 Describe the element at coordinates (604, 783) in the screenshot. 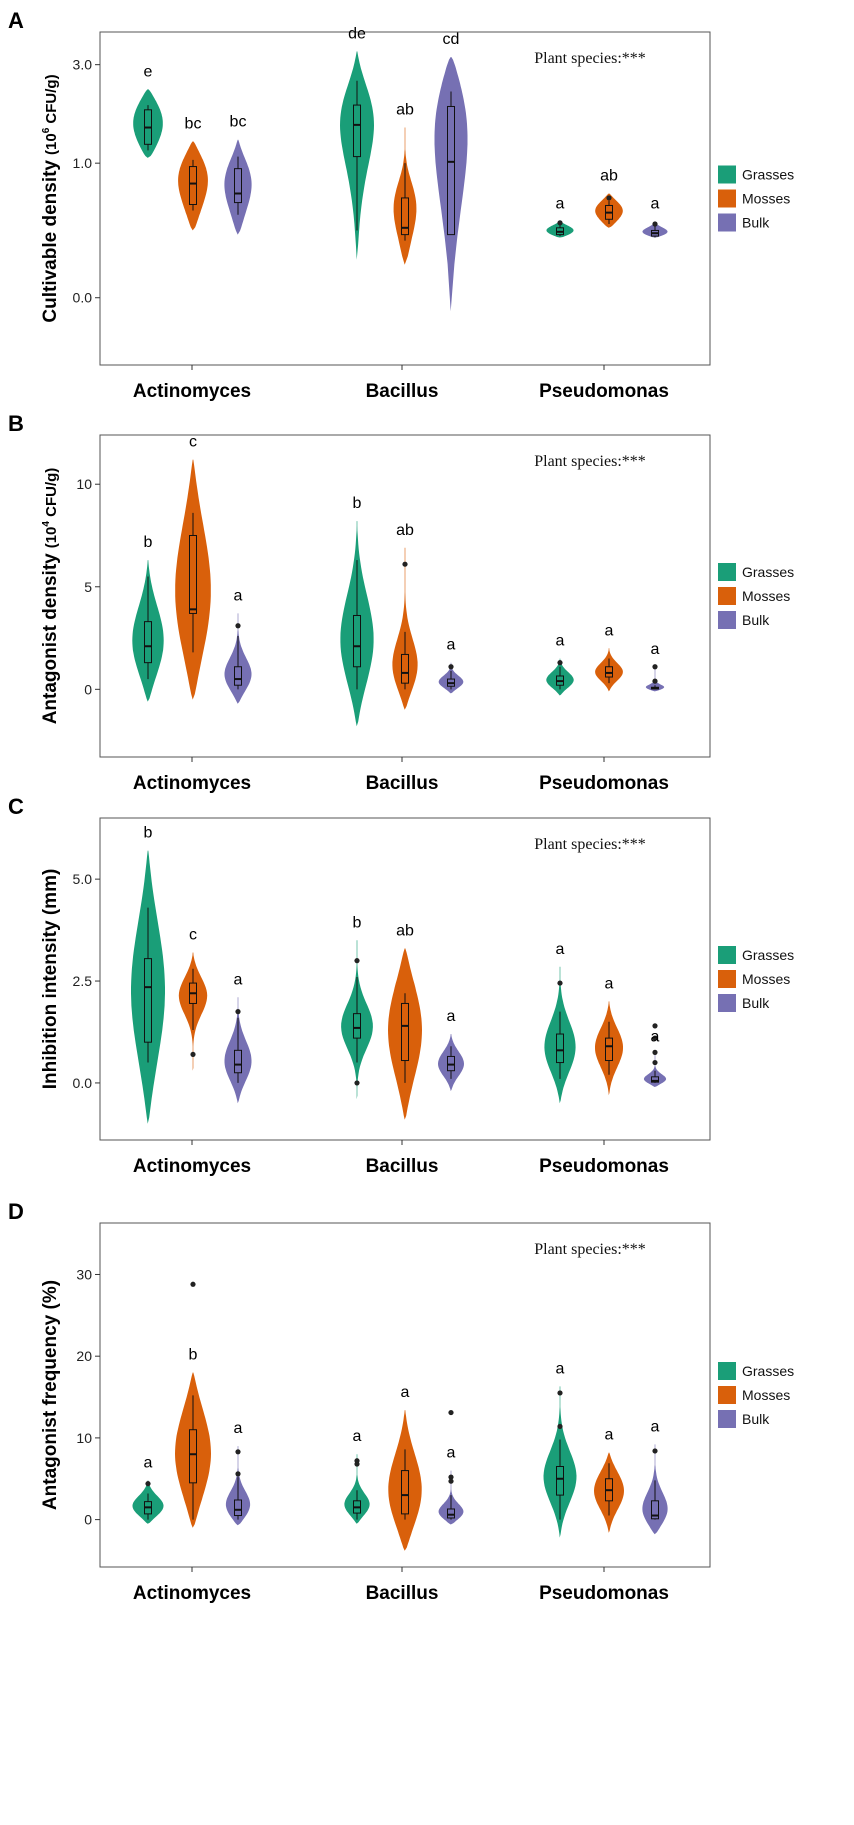

I see `category-label-pseudomonas: Pseudomonas` at that location.